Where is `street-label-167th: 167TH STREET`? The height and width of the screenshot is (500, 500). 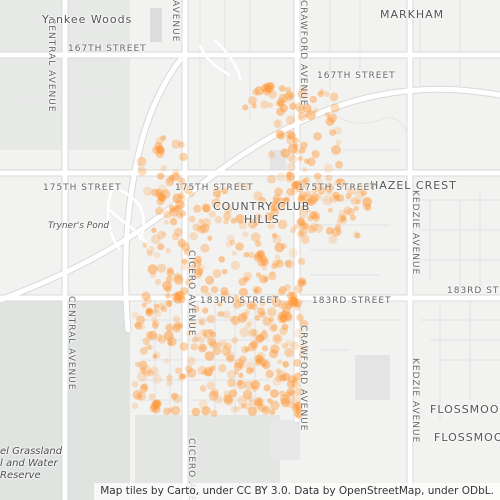 street-label-167th: 167TH STREET is located at coordinates (107, 49).